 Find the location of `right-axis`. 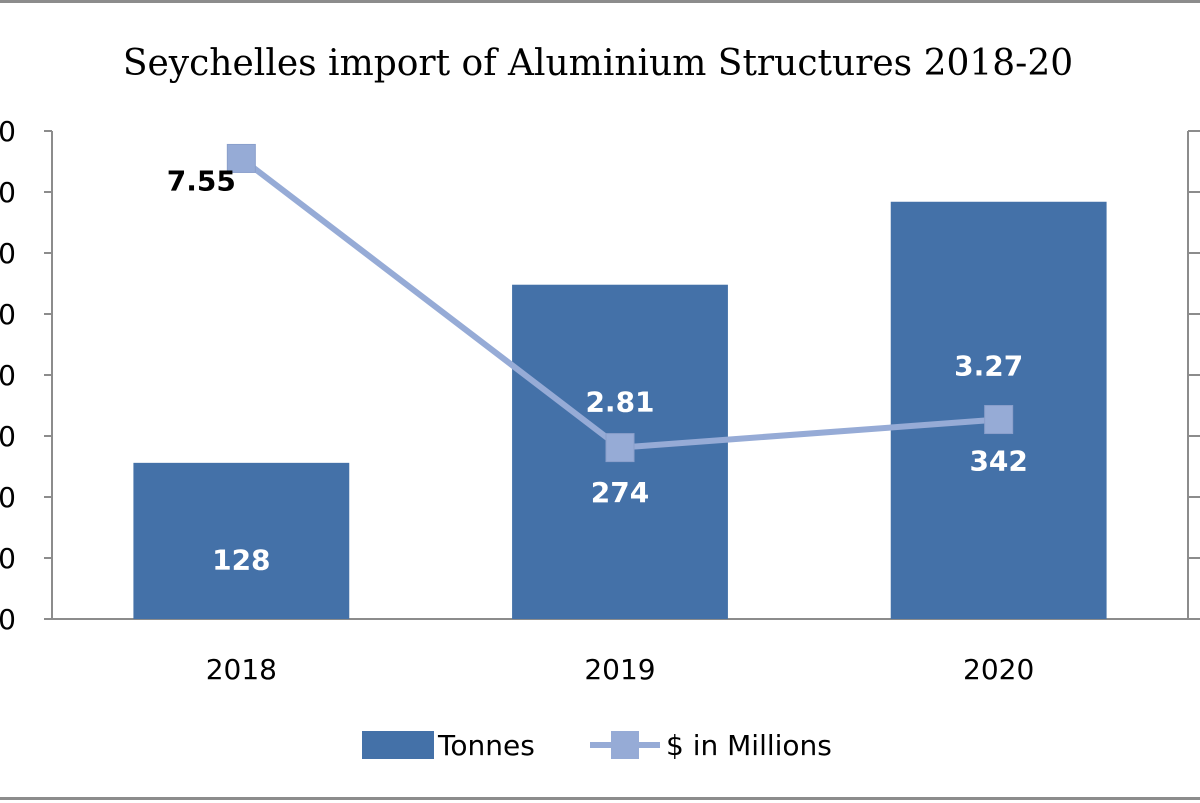

right-axis is located at coordinates (1193, 375).